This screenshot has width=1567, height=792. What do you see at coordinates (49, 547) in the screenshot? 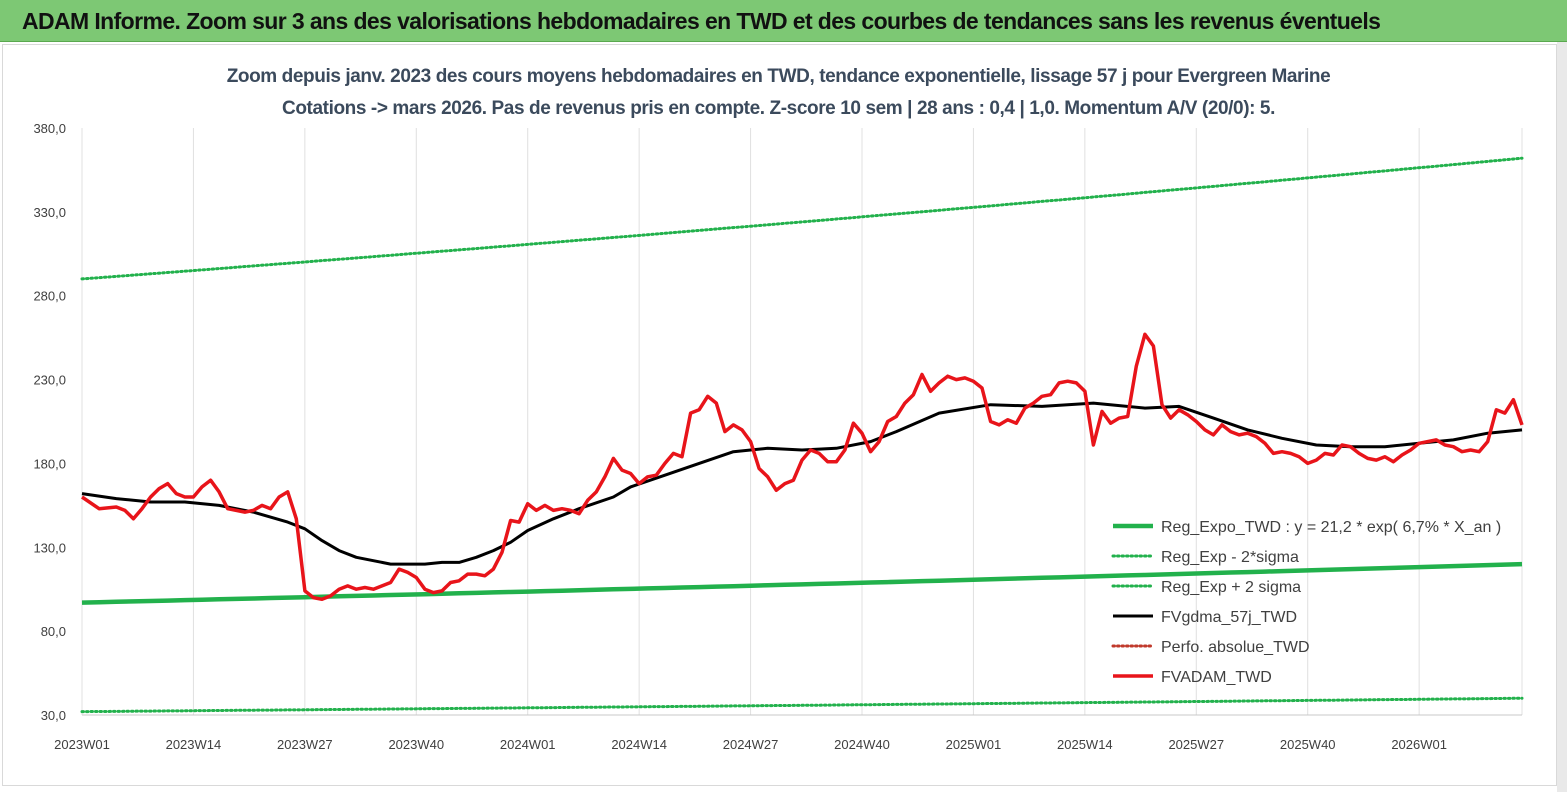
I see `y-tick-label: 130,0` at bounding box center [49, 547].